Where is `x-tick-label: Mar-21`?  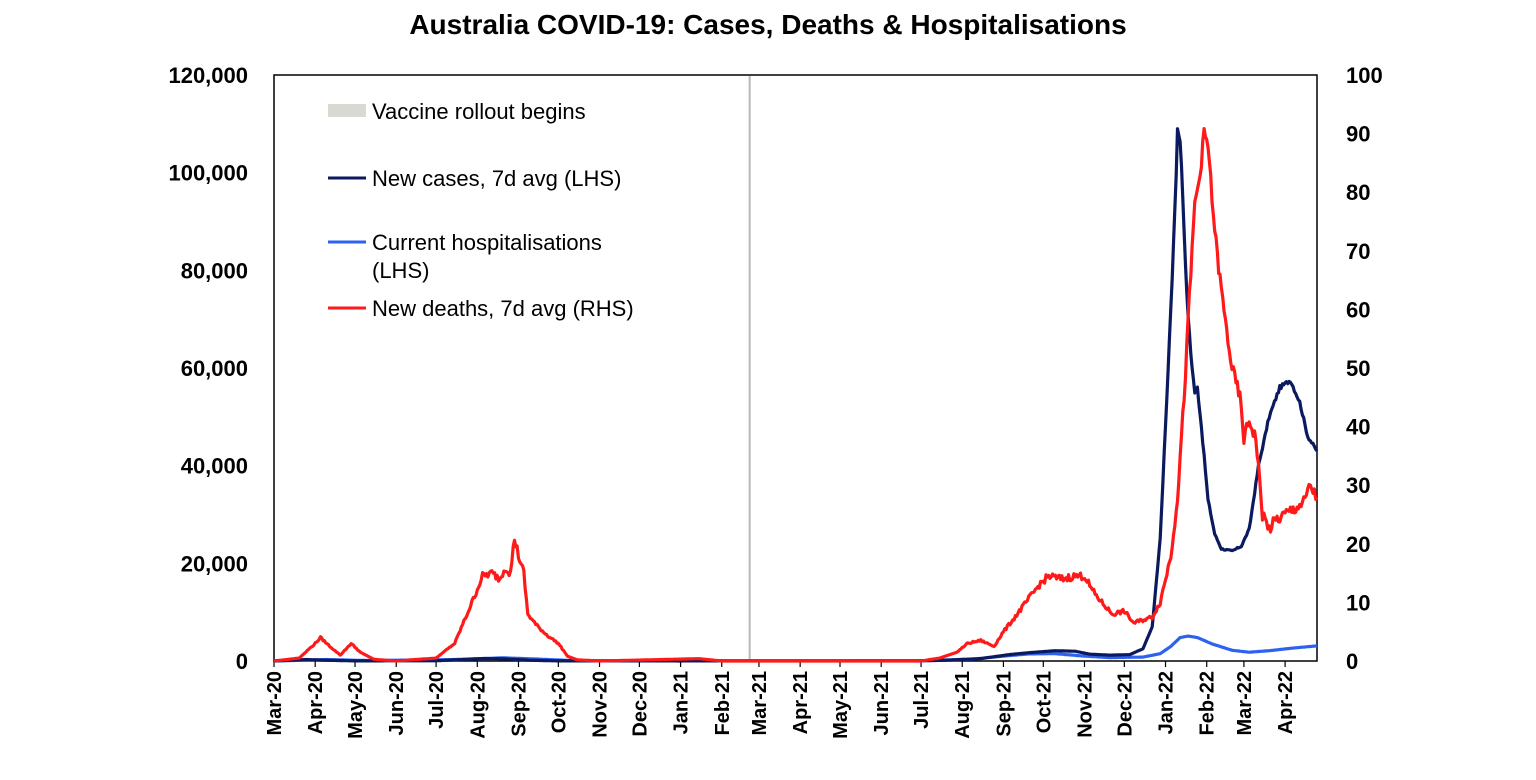
x-tick-label: Mar-21 is located at coordinates (760, 703).